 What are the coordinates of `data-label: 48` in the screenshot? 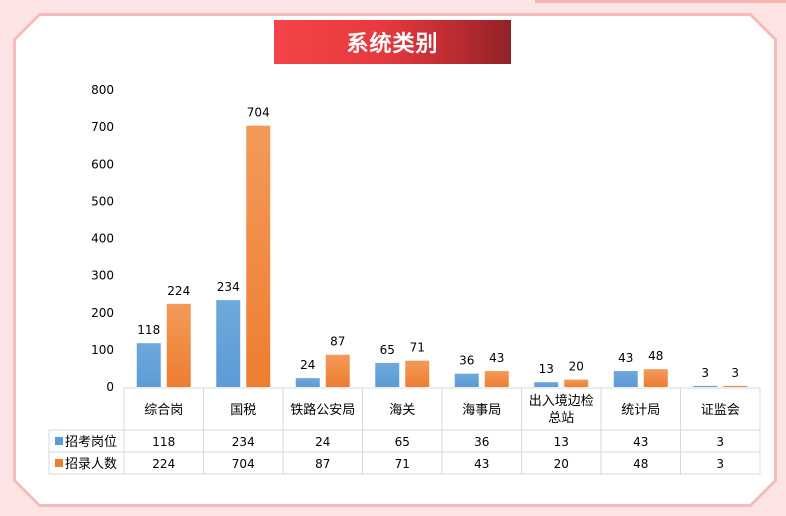 It's located at (655, 356).